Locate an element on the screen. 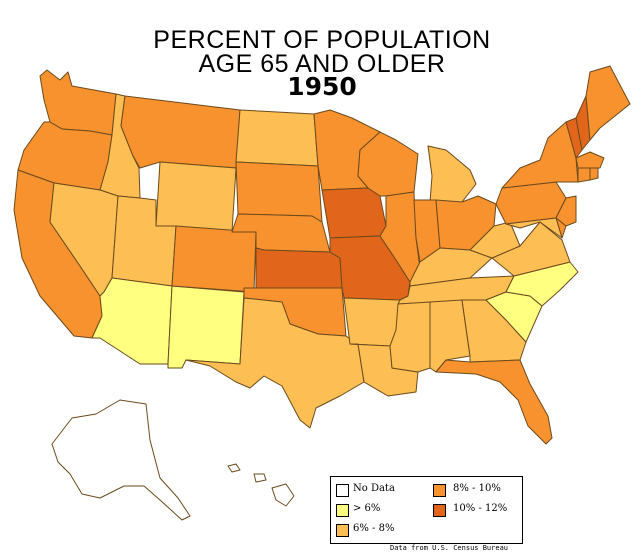 This screenshot has height=558, width=644. state-alaska is located at coordinates (121, 460).